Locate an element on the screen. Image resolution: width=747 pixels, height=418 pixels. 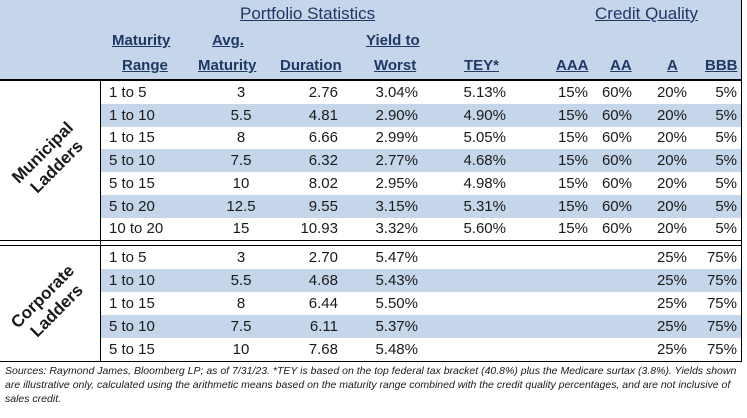
cell-avg: 15 is located at coordinates (241, 229).